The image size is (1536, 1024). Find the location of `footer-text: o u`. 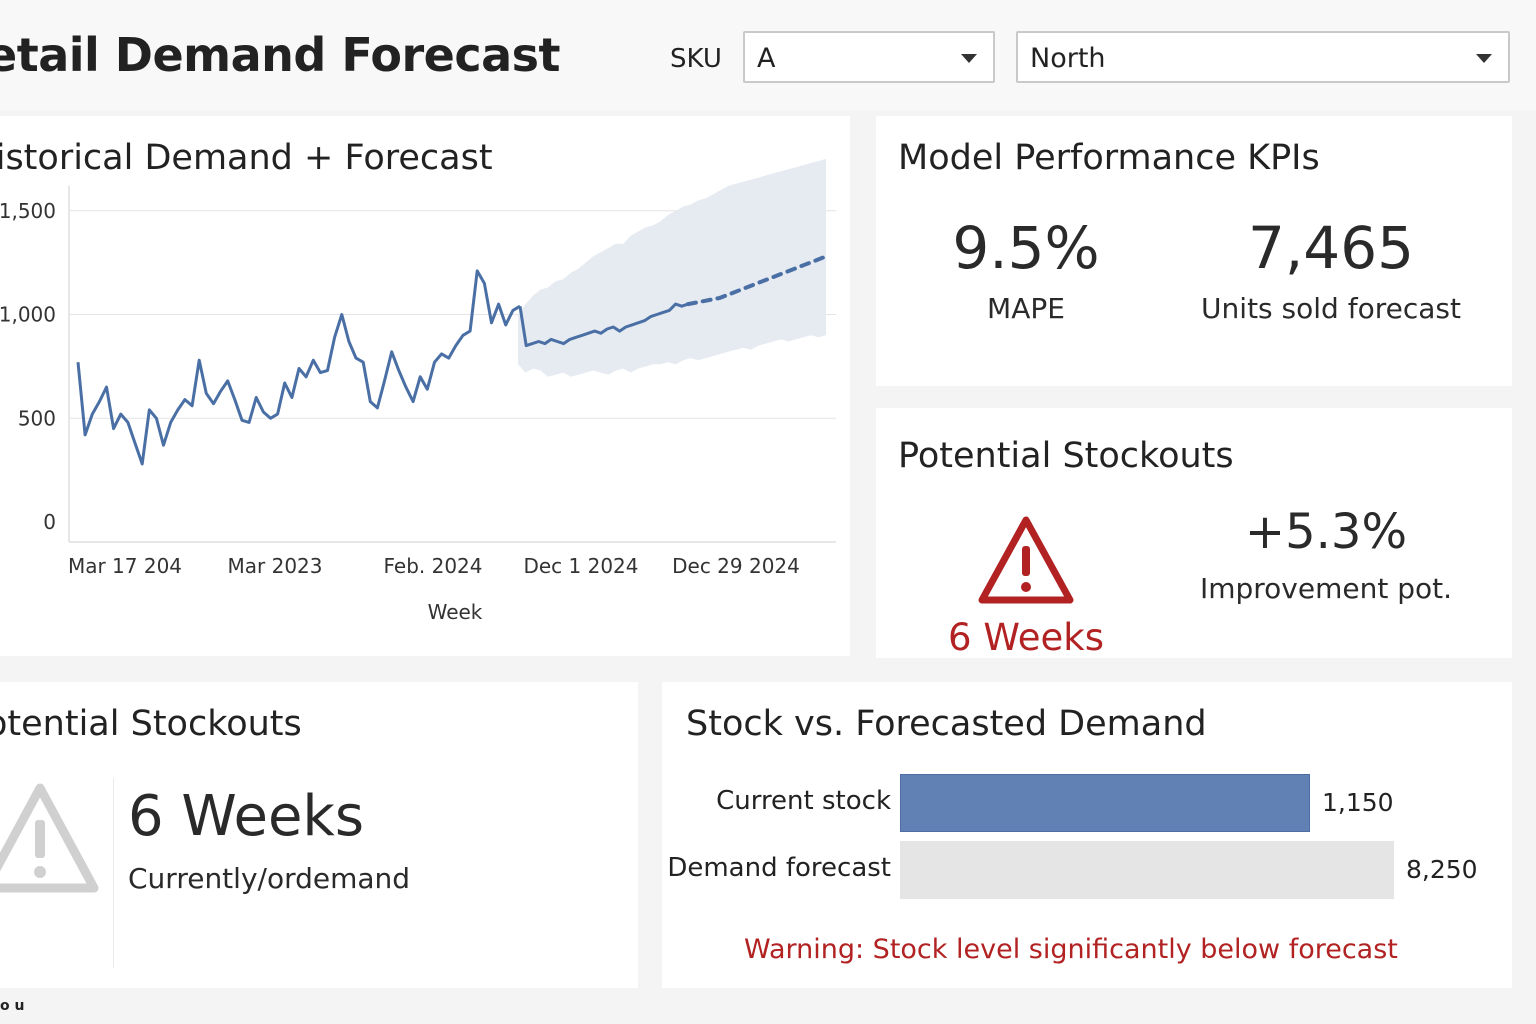

footer-text: o u is located at coordinates (12, 1006).